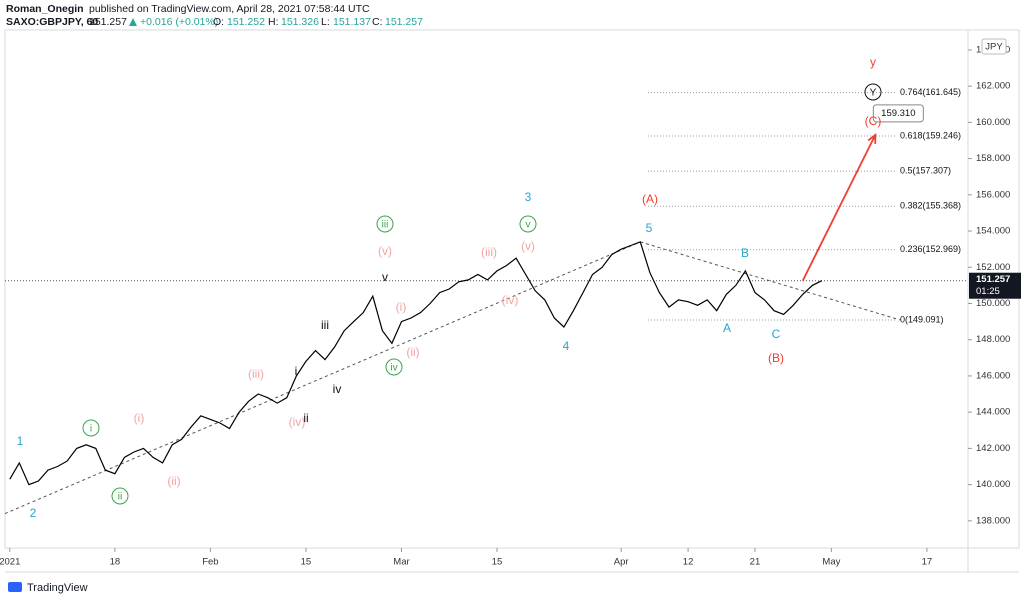 The image size is (1024, 602). Describe the element at coordinates (993, 303) in the screenshot. I see `y-tick-label: 150.000` at that location.